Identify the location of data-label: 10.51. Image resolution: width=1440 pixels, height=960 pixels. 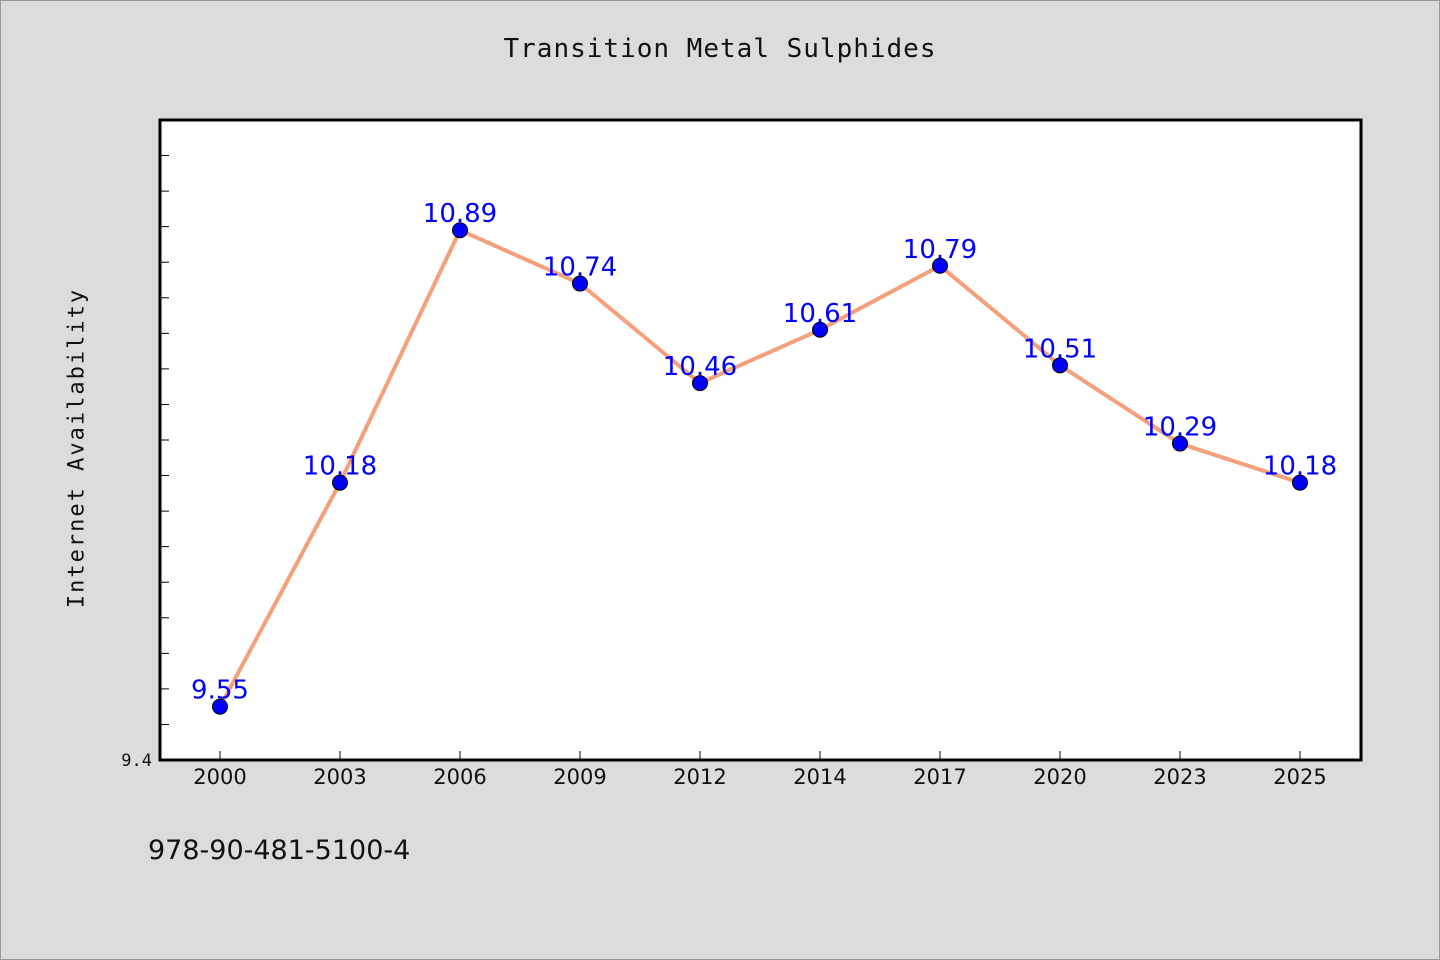
(1060, 349).